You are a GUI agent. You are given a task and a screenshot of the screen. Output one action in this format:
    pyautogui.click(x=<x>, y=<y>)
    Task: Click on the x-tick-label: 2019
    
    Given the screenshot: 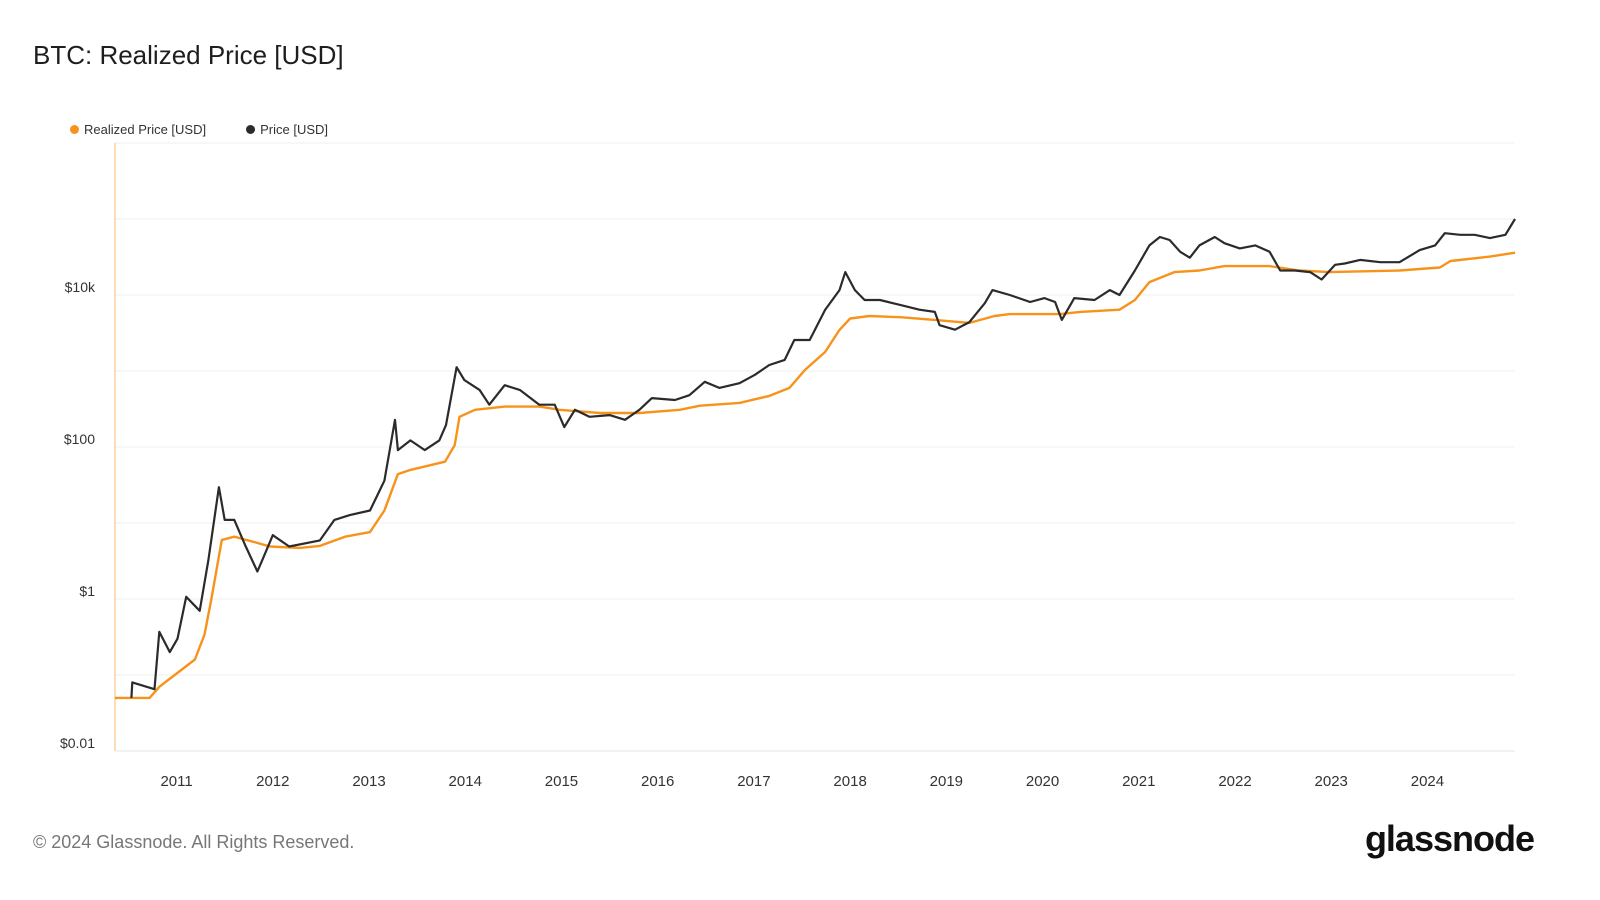 What is the action you would take?
    pyautogui.click(x=946, y=781)
    